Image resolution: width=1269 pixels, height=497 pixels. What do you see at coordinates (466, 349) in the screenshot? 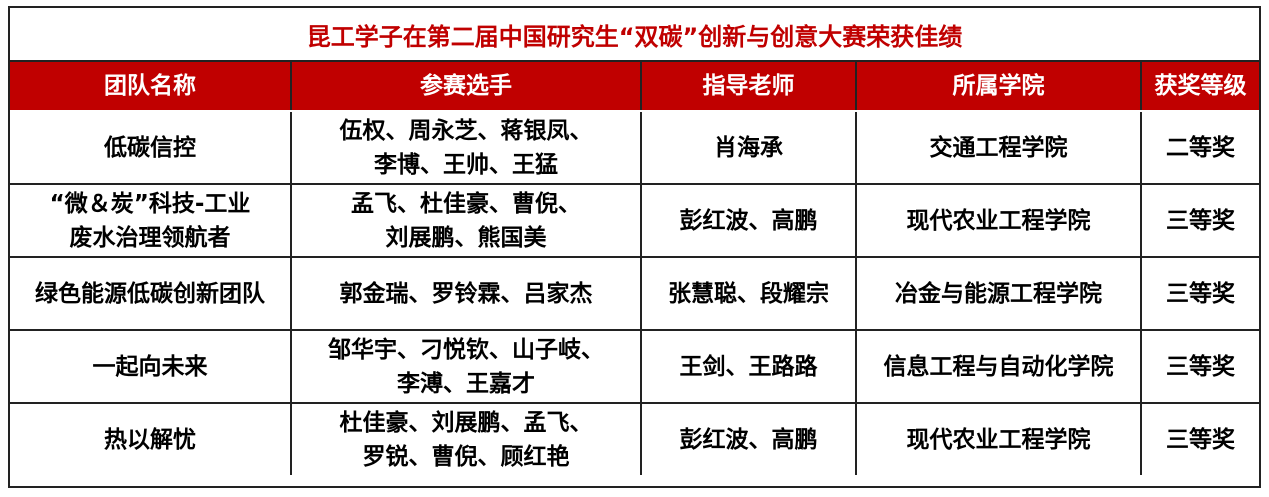
I see `members-line: 邹华宇、刁悦钦、山子岐、` at bounding box center [466, 349].